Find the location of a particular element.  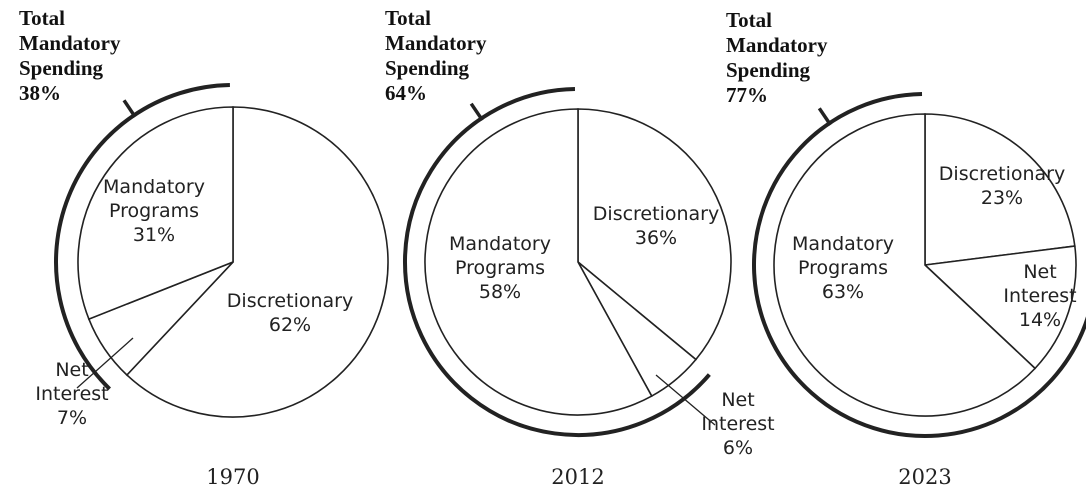

slice-value-discretionary-2023: 23% is located at coordinates (1002, 198).